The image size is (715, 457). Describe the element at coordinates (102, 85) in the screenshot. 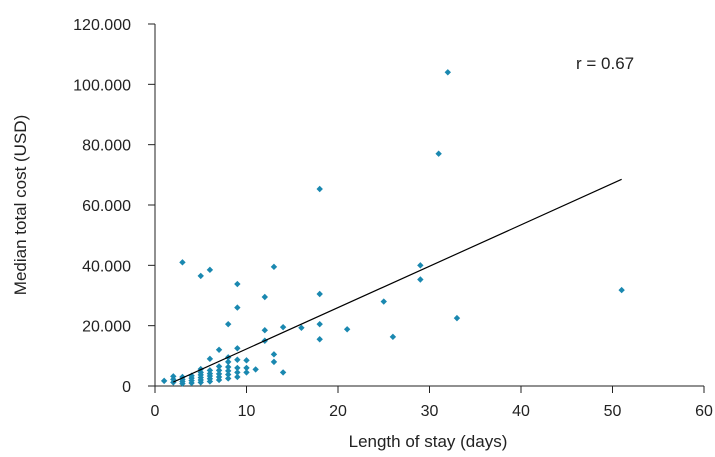

I see `y-tick-label: 100.000` at that location.